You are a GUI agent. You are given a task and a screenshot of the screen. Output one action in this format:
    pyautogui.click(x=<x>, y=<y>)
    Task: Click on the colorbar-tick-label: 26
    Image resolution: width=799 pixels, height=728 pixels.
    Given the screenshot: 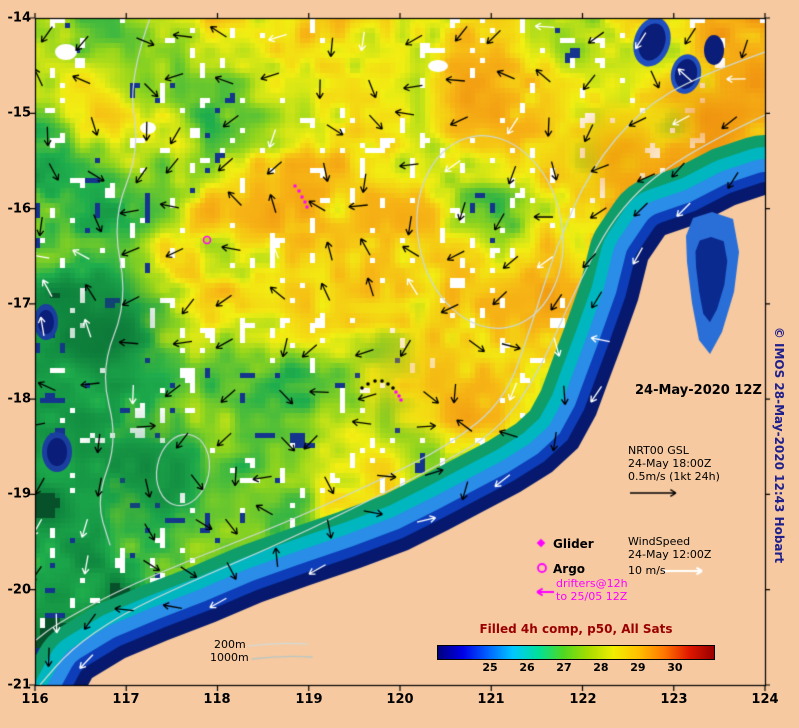 What is the action you would take?
    pyautogui.click(x=527, y=667)
    